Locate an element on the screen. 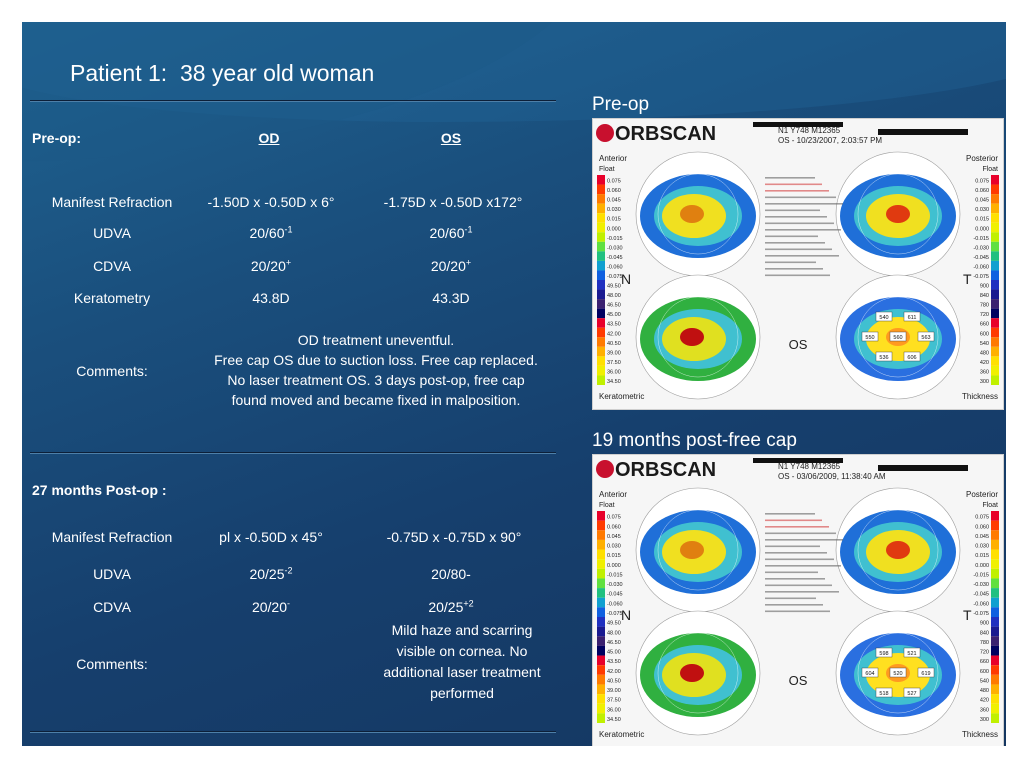 This screenshot has height=768, width=1024. scale-label: 600 is located at coordinates (984, 334).